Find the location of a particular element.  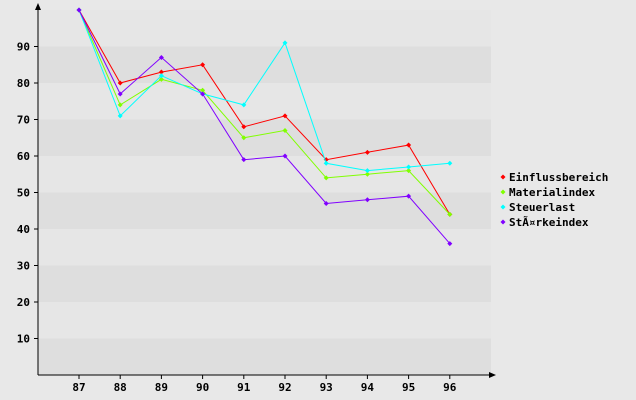

y-tick-label: 90 is located at coordinates (23, 47).